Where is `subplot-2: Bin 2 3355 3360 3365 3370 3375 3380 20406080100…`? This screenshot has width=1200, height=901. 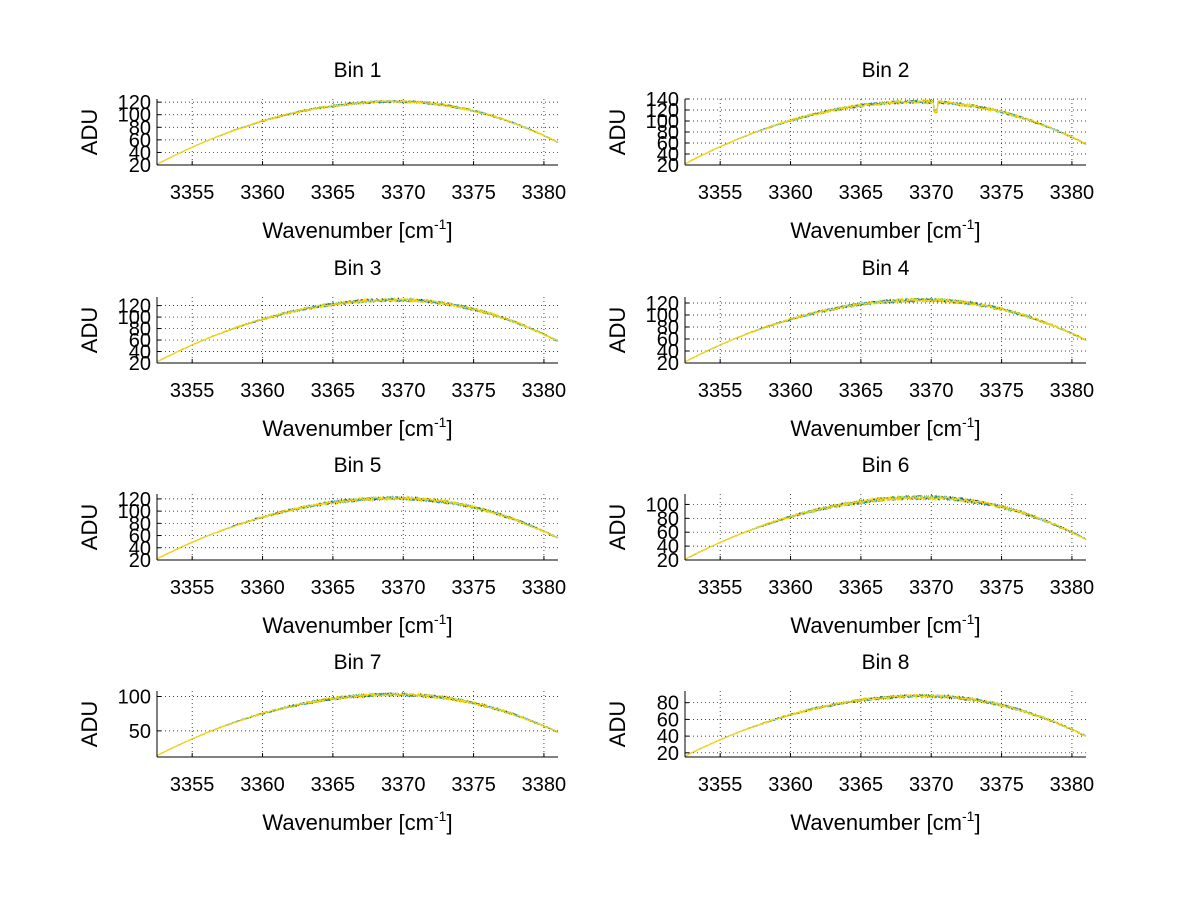 subplot-2: Bin 2 3355 3360 3365 3370 3375 3380 20406080100… is located at coordinates (849, 151).